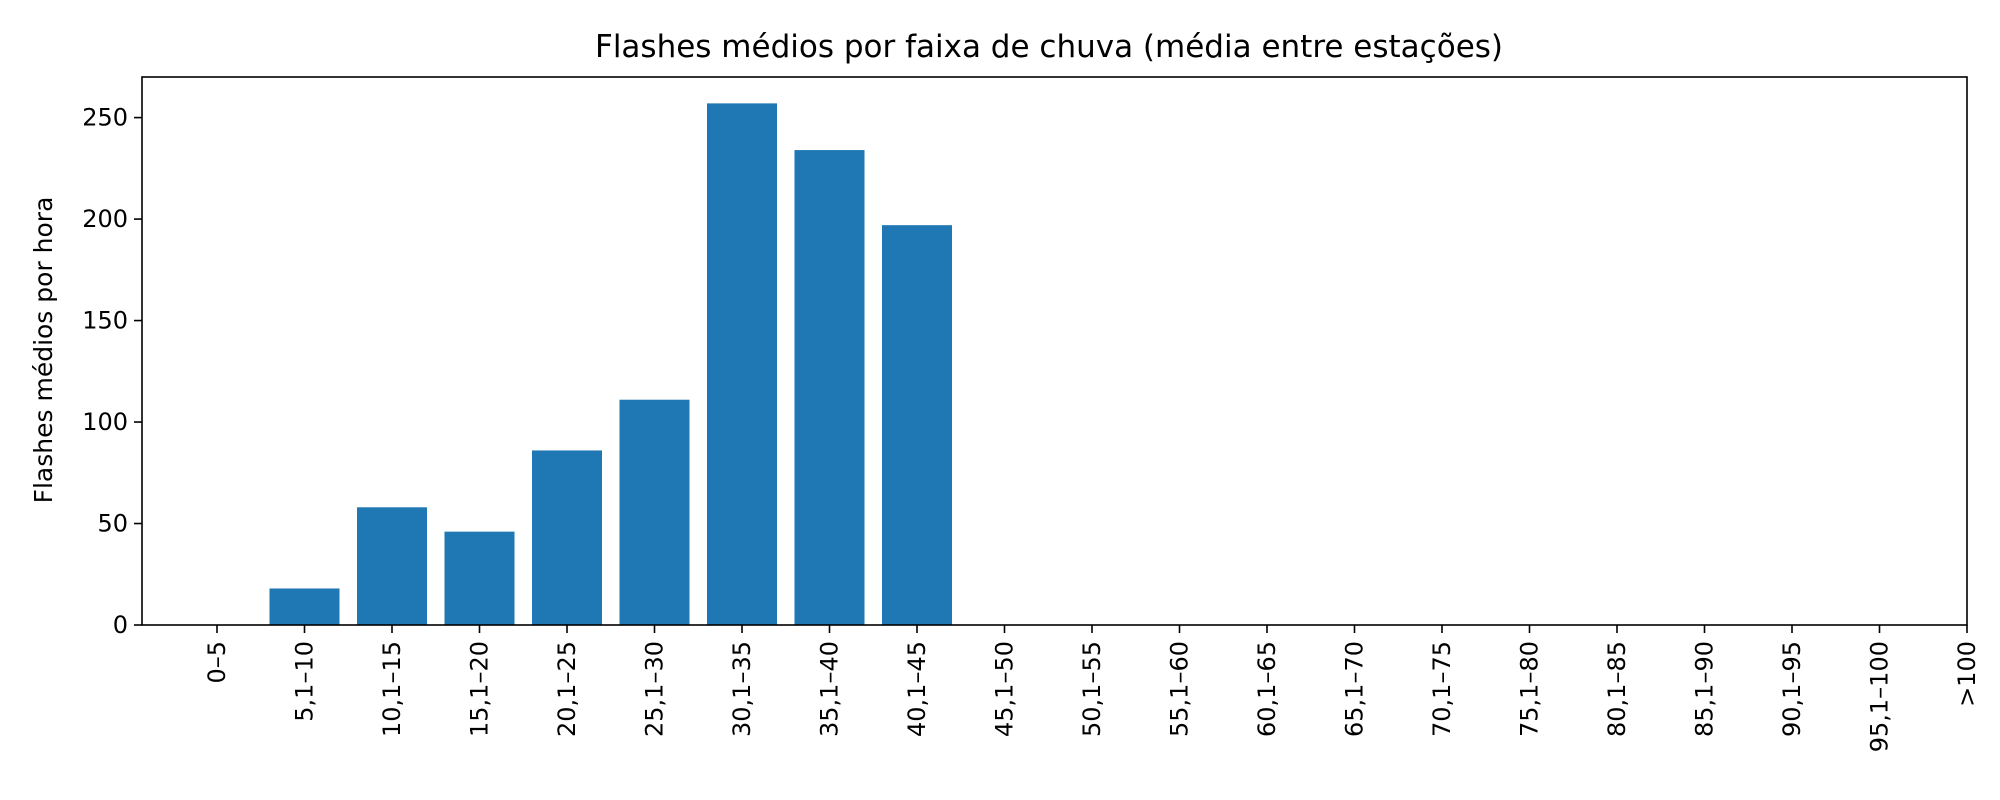 This screenshot has width=2000, height=800. Describe the element at coordinates (480, 689) in the screenshot. I see `x-tick-label-3: 15,1–20` at that location.